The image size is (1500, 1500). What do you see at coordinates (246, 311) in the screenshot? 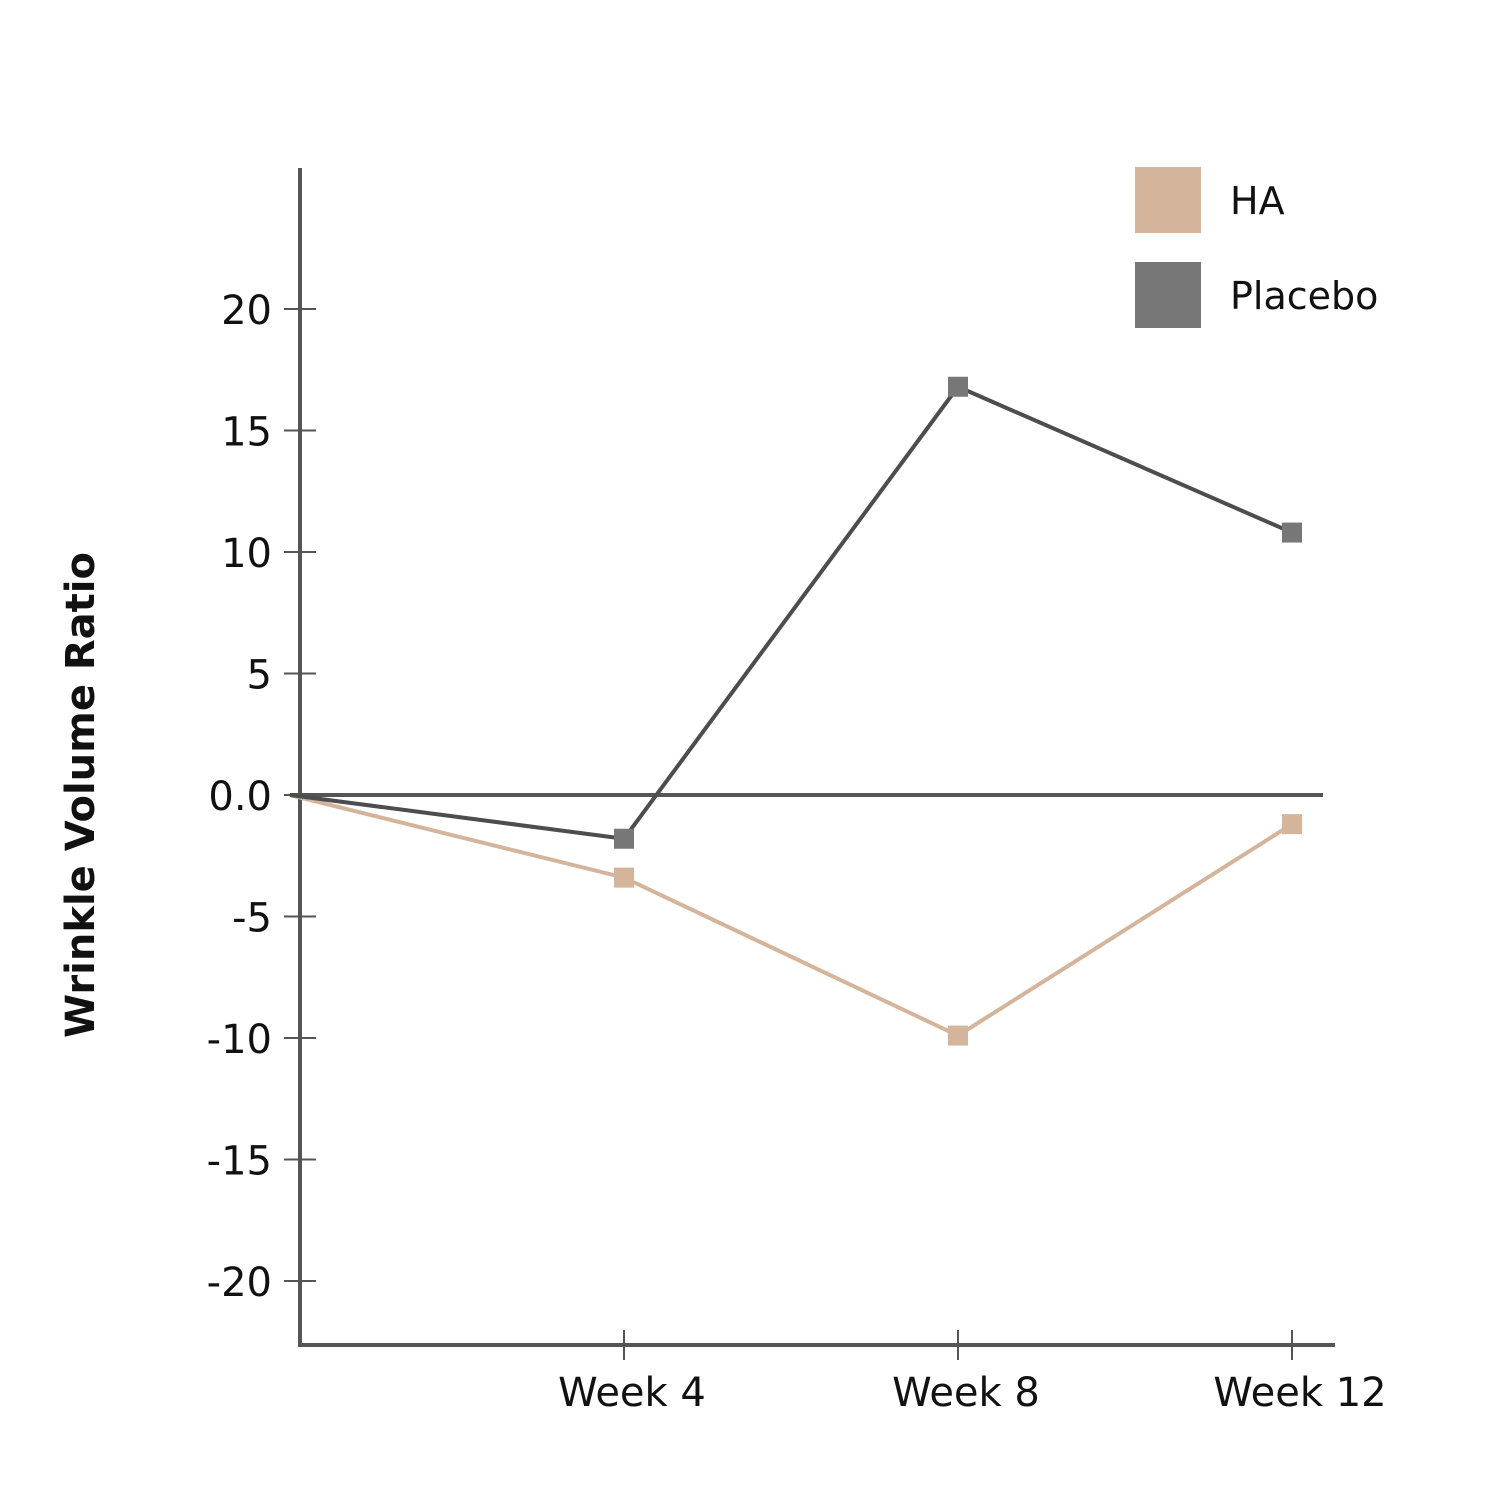
I see `y-tick-label: 20` at bounding box center [246, 311].